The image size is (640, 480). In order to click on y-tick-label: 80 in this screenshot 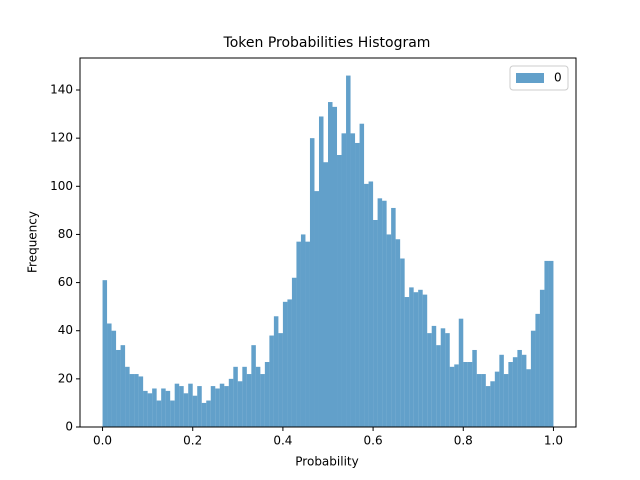, I will do `click(65, 234)`.